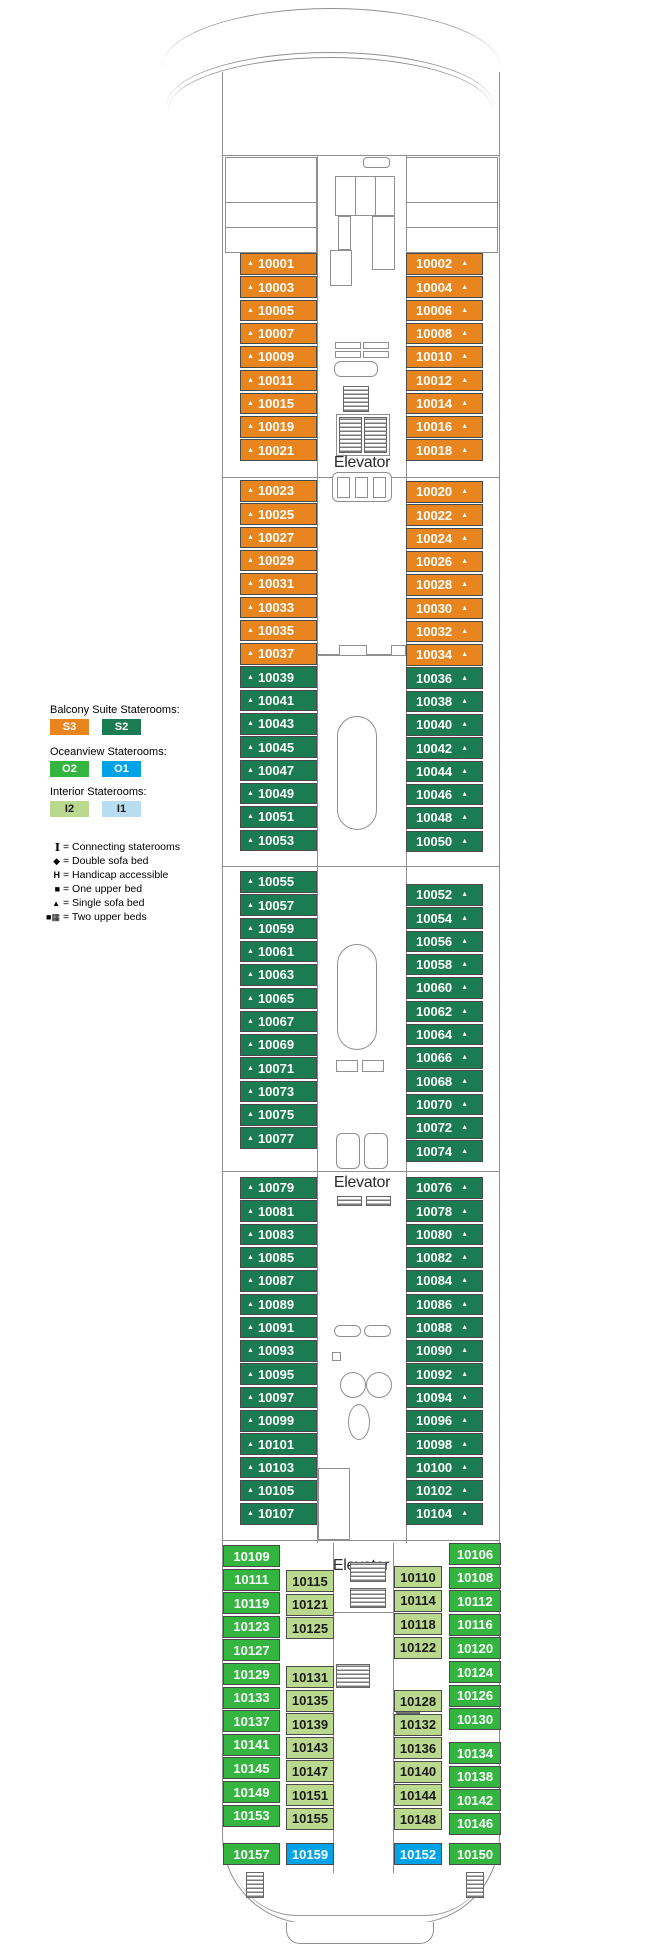  I want to click on stateroom-10071: ▲ 10071, so click(278, 1068).